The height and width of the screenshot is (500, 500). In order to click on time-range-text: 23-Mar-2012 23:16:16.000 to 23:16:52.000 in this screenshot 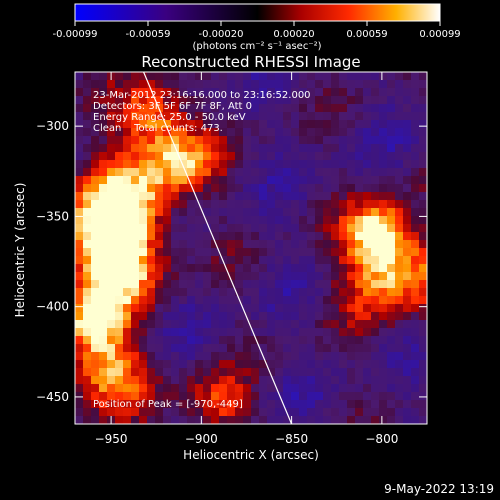, I will do `click(202, 95)`.